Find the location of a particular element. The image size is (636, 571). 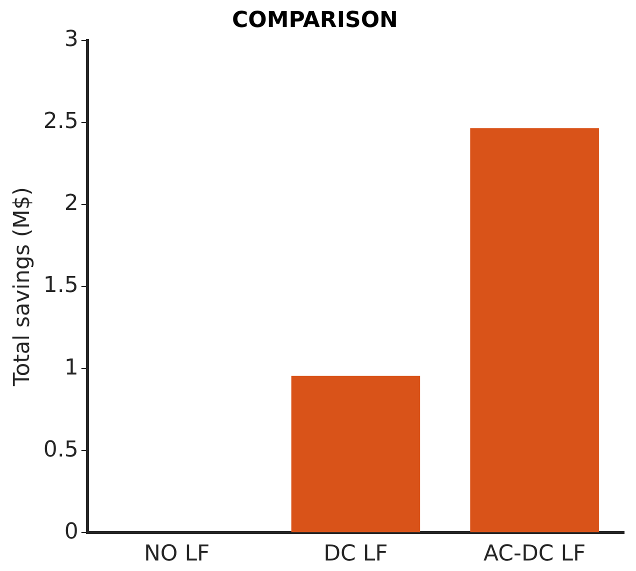

chart-title: COMPARISON is located at coordinates (315, 20).